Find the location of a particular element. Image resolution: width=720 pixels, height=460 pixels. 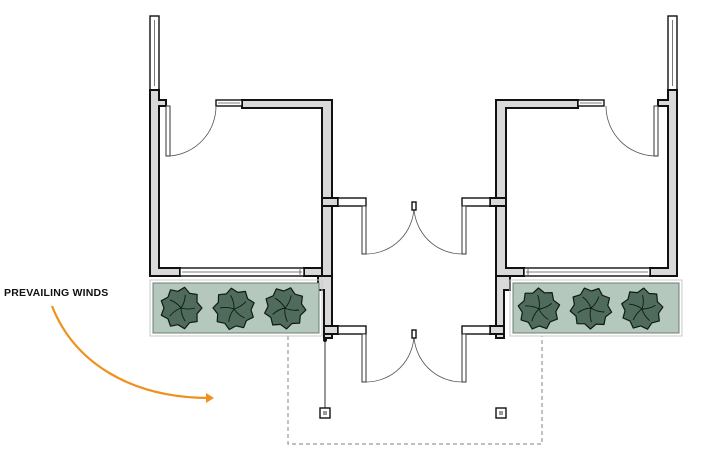

right-upper-door-frame is located at coordinates (476, 202).